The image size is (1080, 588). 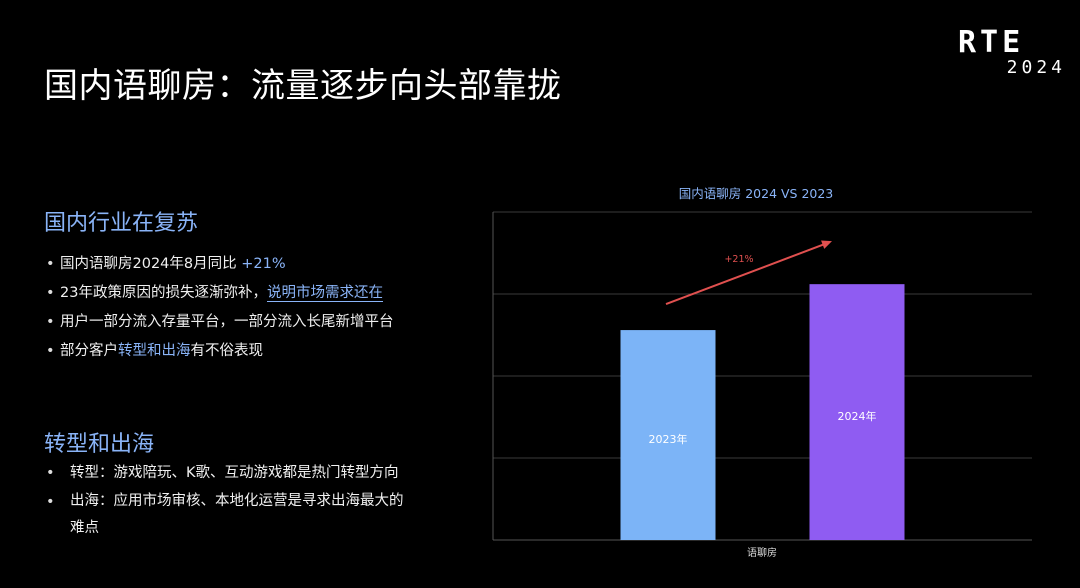 I want to click on bullet-item: 部分客户转型和出海有不俗表现, so click(x=220, y=351).